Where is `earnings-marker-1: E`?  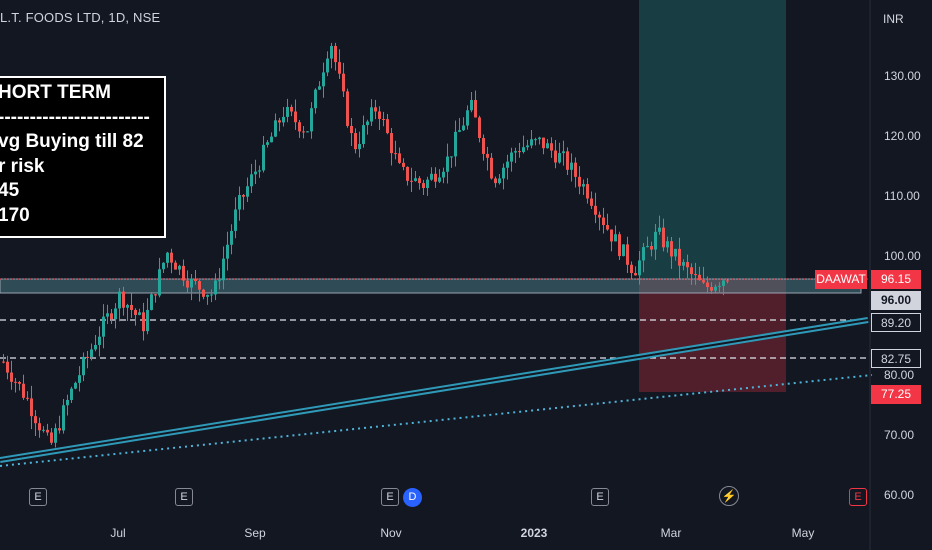 earnings-marker-1: E is located at coordinates (38, 497).